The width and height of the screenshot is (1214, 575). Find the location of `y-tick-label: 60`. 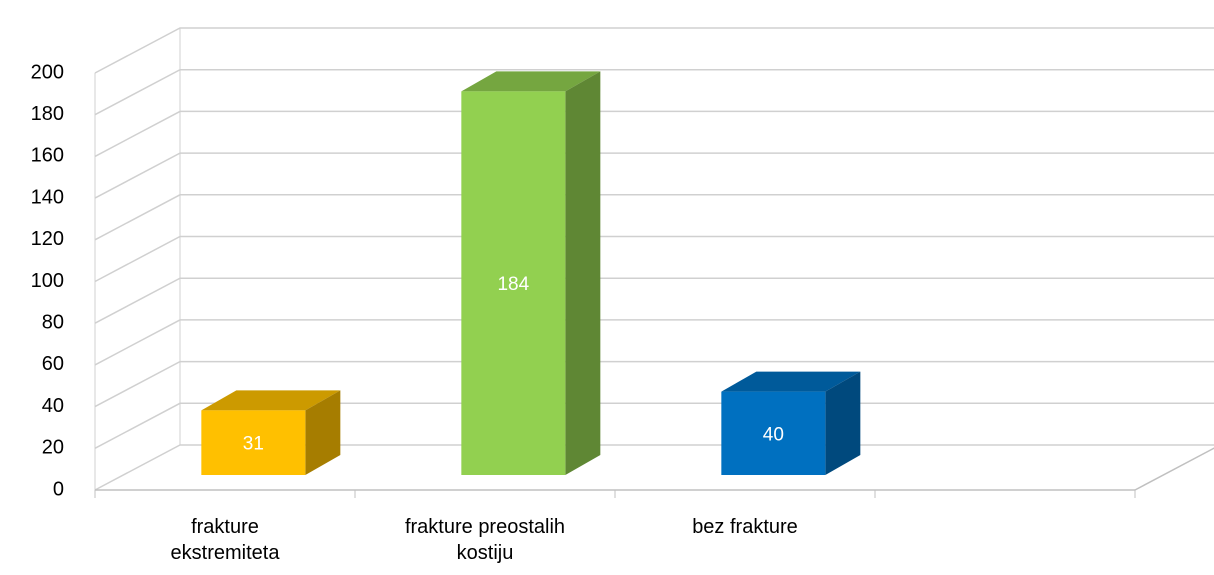

y-tick-label: 60 is located at coordinates (53, 364).